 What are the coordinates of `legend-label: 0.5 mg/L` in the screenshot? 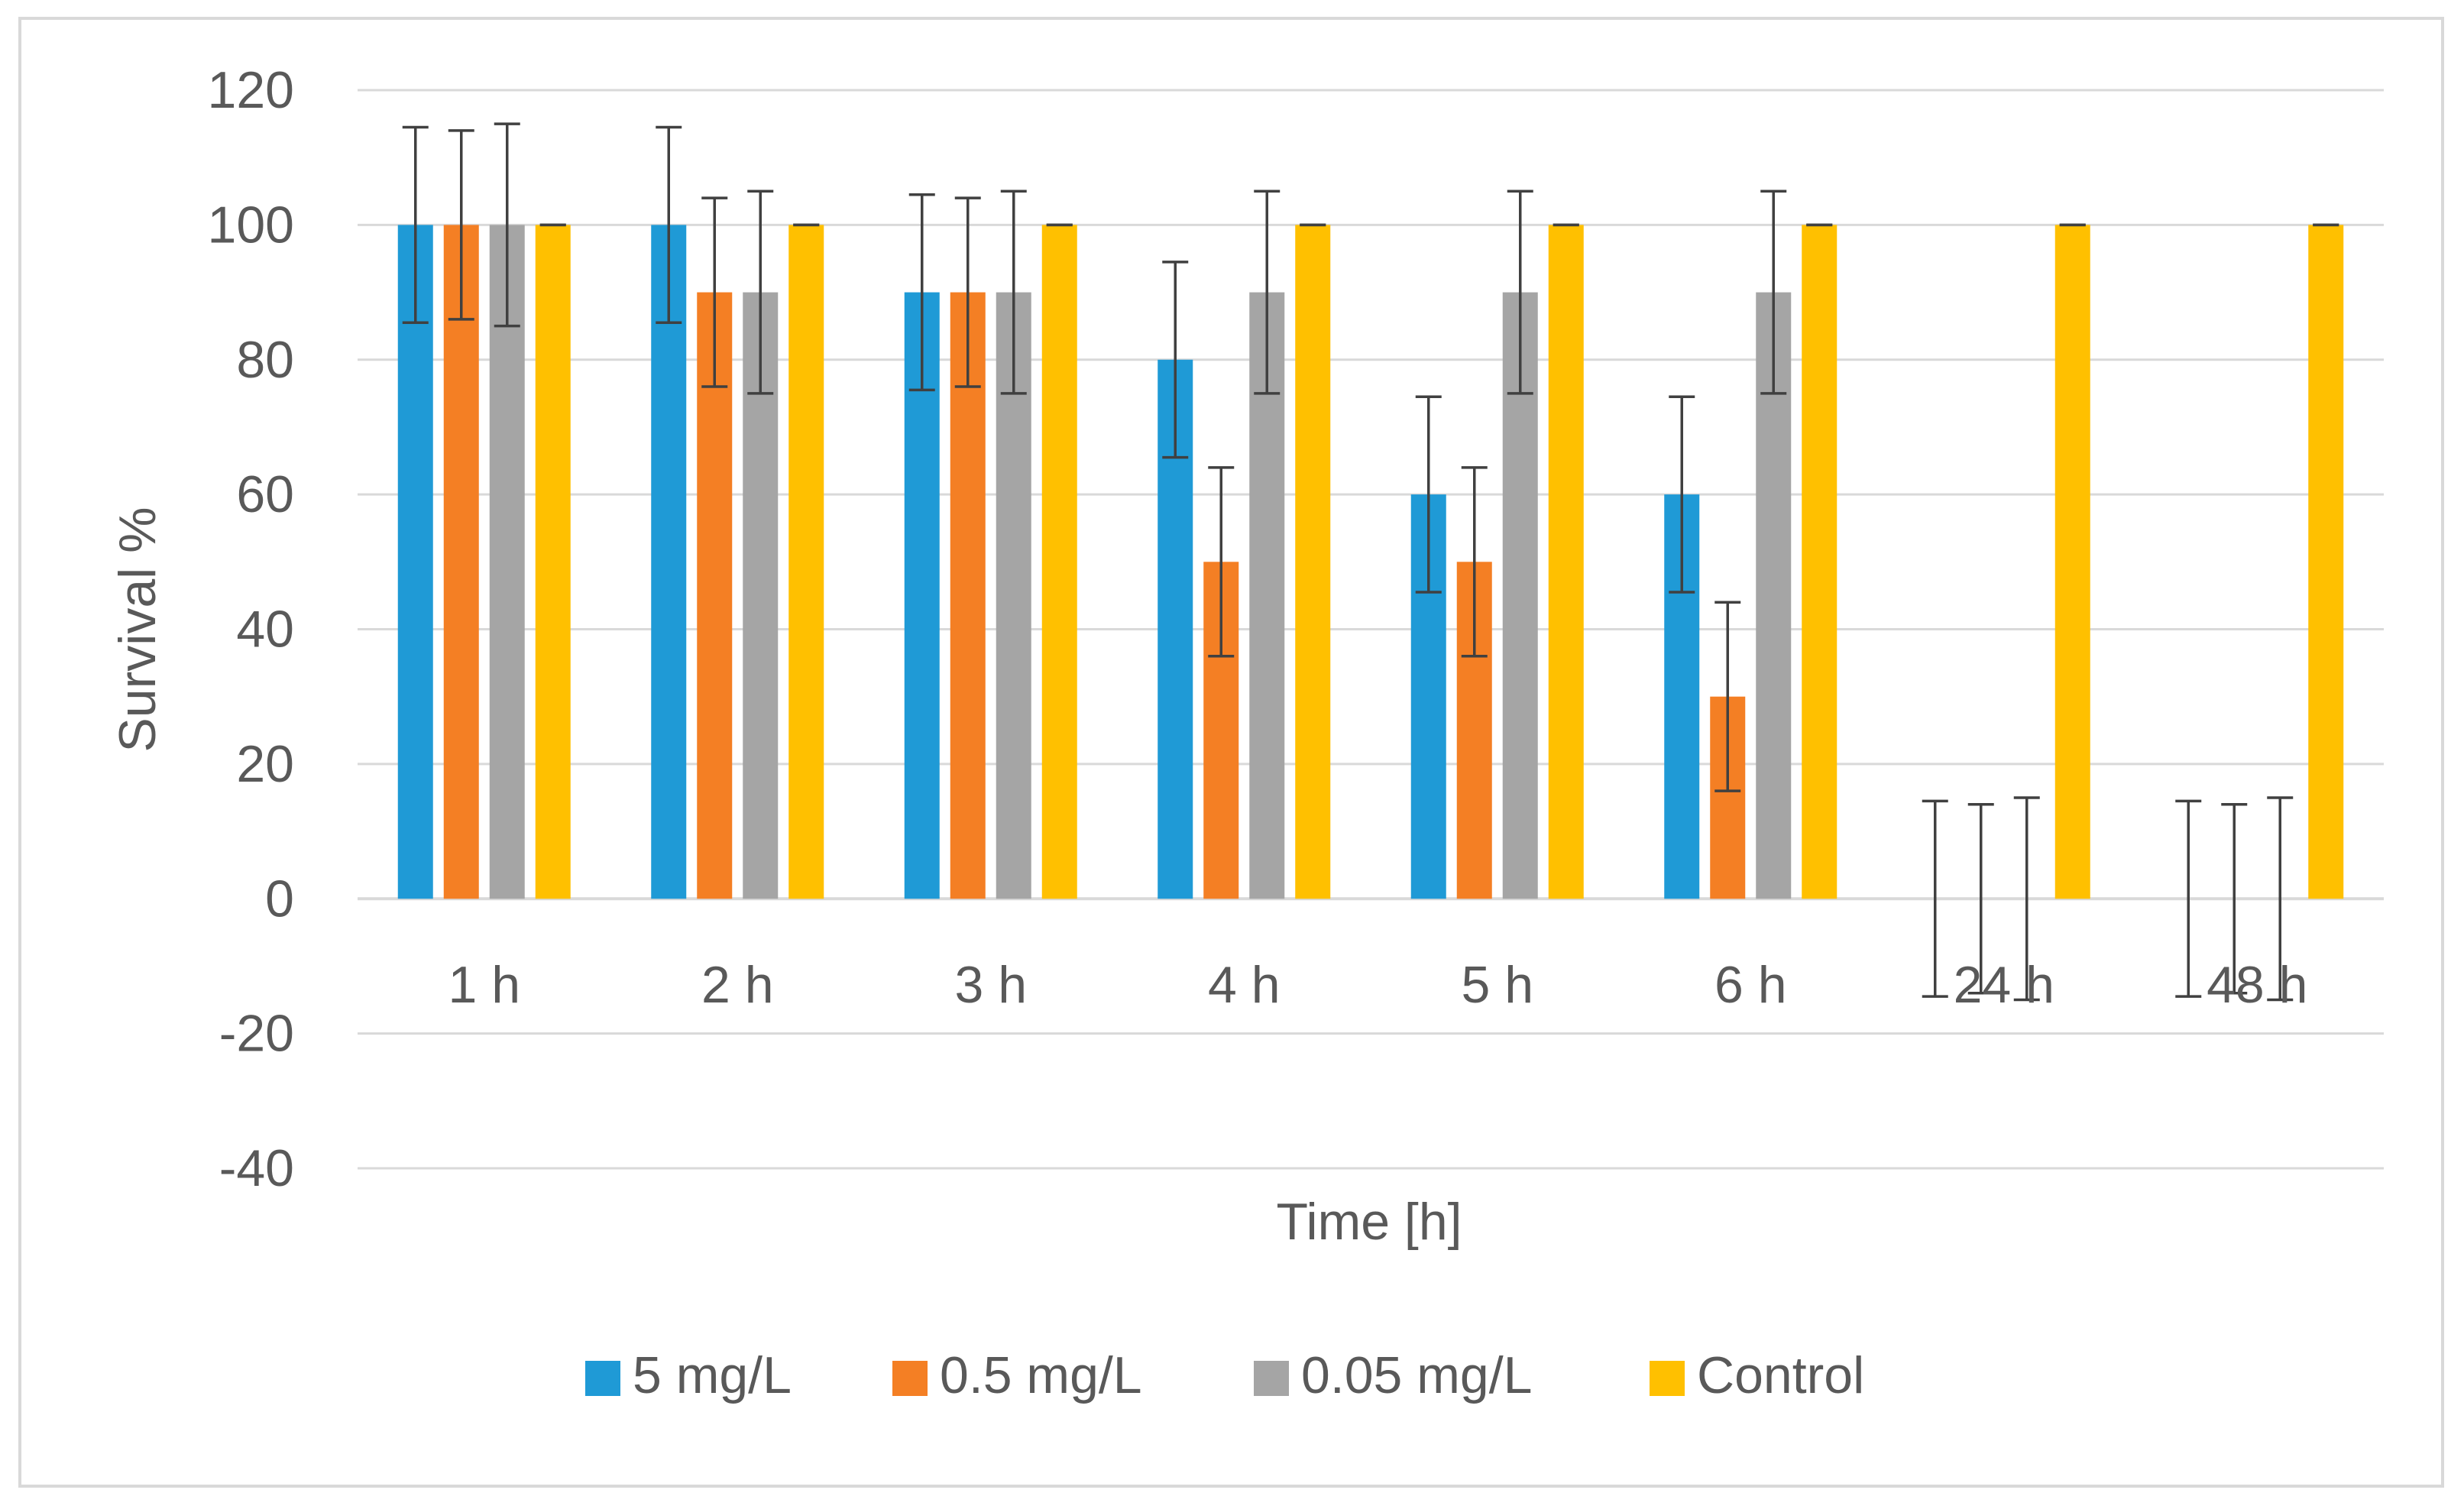 It's located at (1041, 1375).